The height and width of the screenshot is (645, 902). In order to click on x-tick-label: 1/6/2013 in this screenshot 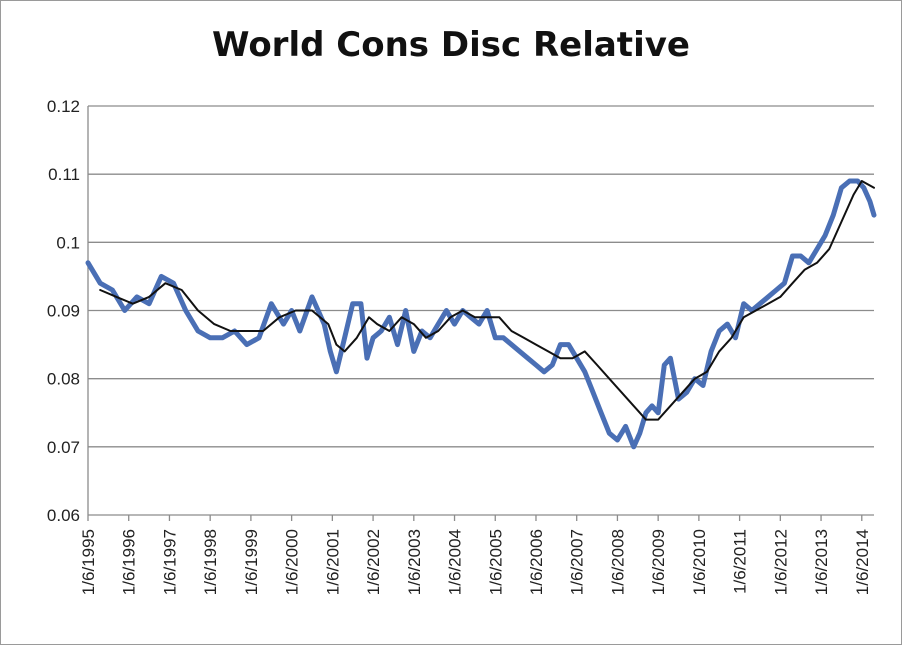, I will do `click(821, 562)`.